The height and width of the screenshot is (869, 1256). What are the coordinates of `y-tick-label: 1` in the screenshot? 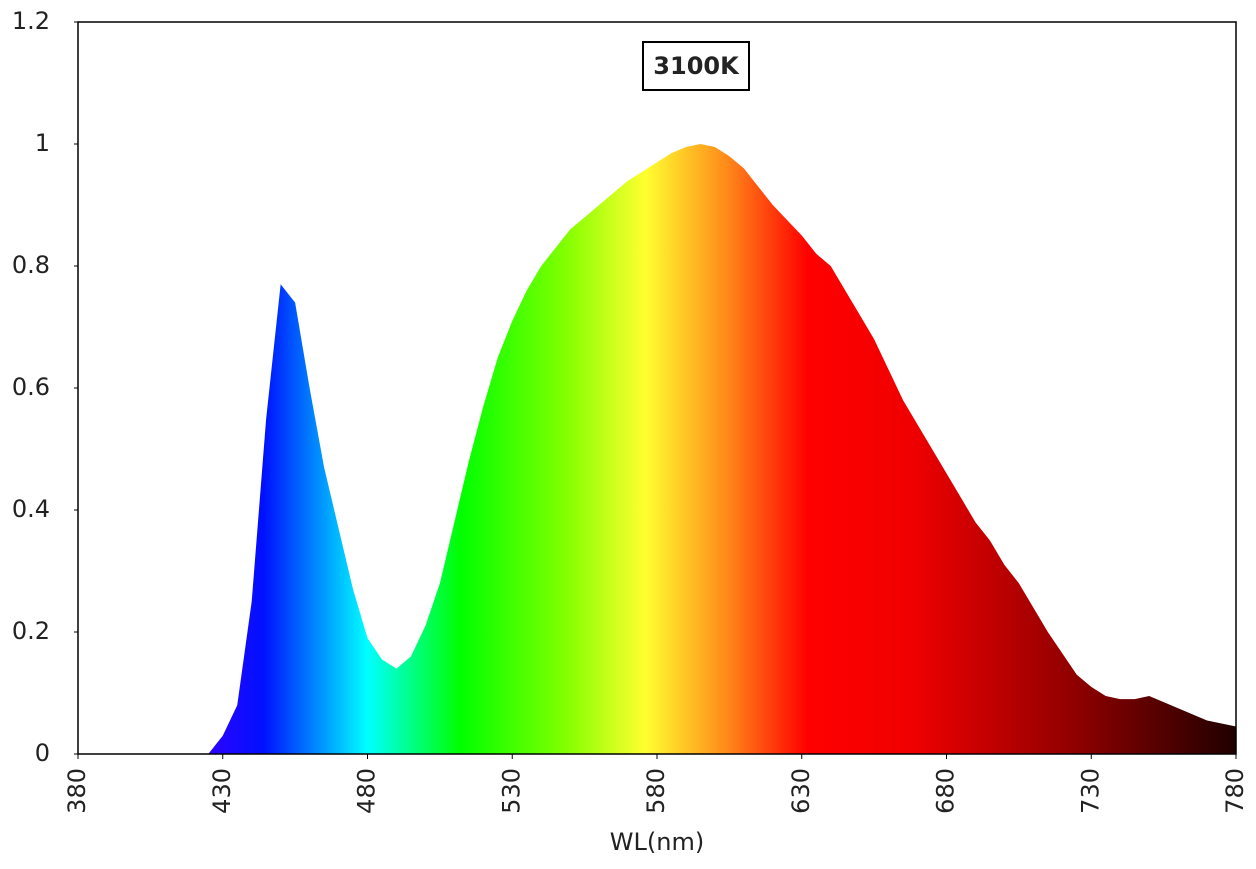 It's located at (42, 143).